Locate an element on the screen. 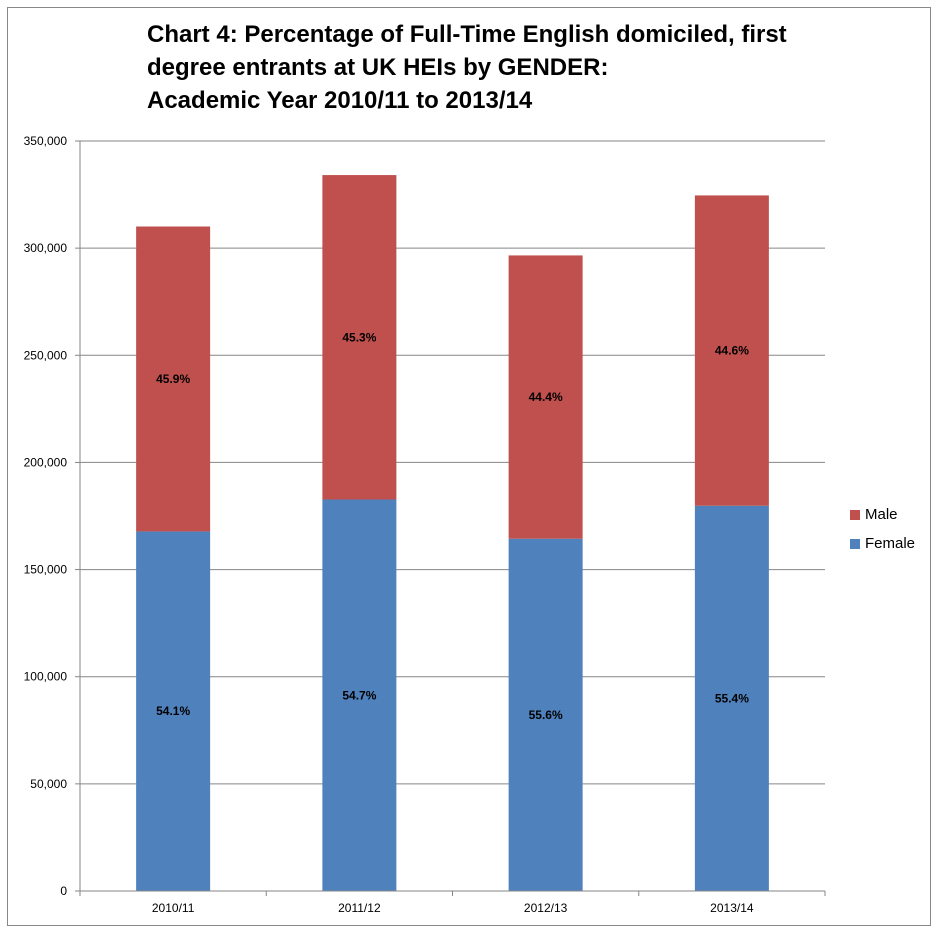 This screenshot has width=939, height=933. data-label-female-2011-12: 54.7% is located at coordinates (359, 695).